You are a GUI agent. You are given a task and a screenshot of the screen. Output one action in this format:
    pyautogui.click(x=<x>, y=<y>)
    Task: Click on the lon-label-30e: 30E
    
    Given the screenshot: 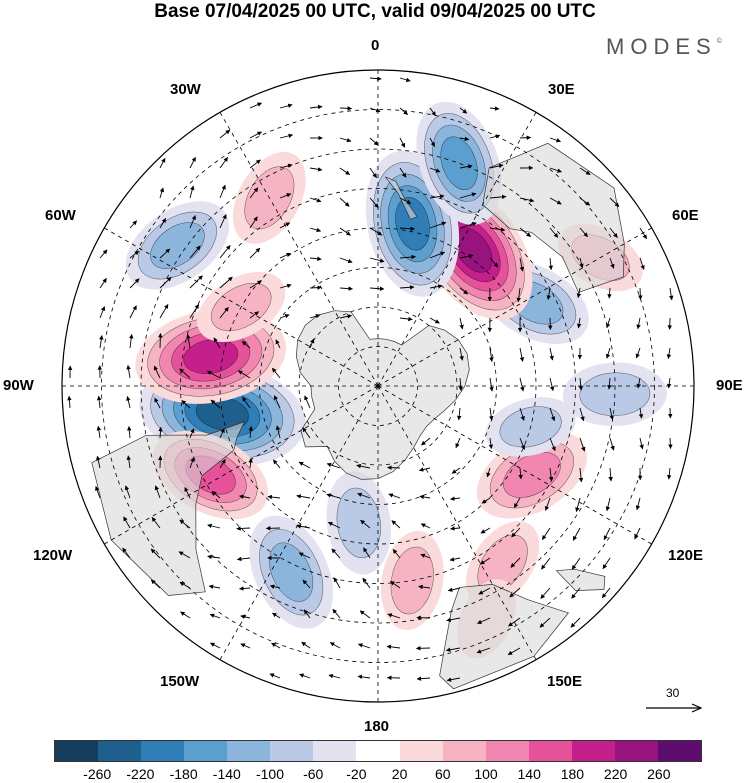 What is the action you would take?
    pyautogui.click(x=561, y=89)
    